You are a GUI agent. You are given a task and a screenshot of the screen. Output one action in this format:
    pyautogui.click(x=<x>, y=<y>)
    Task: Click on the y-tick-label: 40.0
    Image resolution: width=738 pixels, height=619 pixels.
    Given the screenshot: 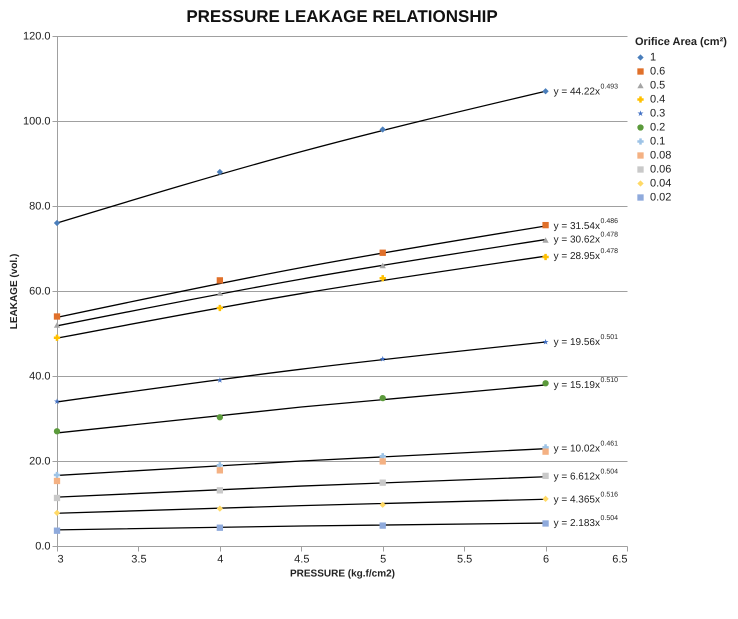 What is the action you would take?
    pyautogui.click(x=39, y=376)
    